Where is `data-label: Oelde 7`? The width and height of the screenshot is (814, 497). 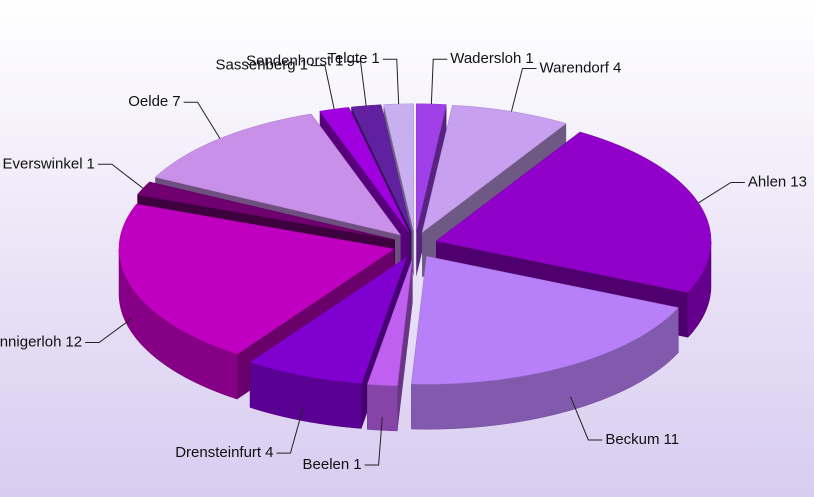 data-label: Oelde 7 is located at coordinates (154, 101).